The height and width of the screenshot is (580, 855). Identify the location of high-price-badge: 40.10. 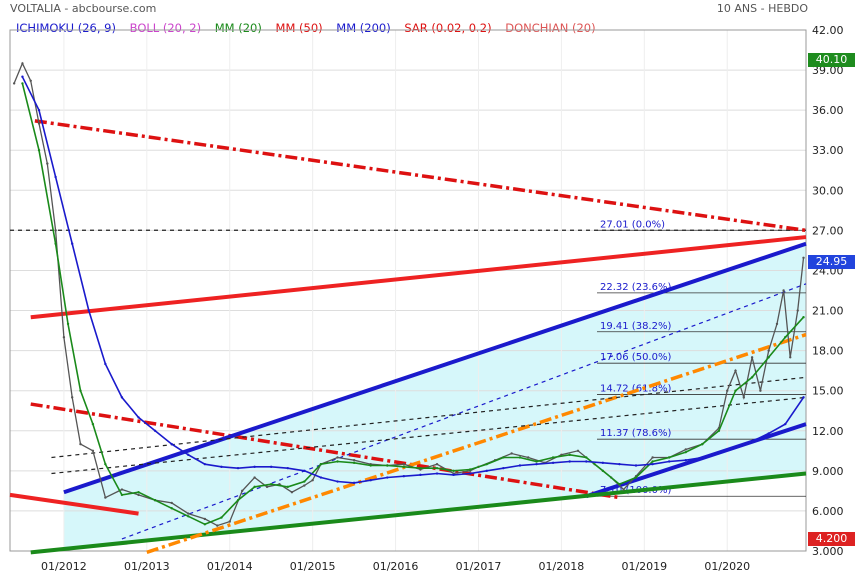
(831, 60).